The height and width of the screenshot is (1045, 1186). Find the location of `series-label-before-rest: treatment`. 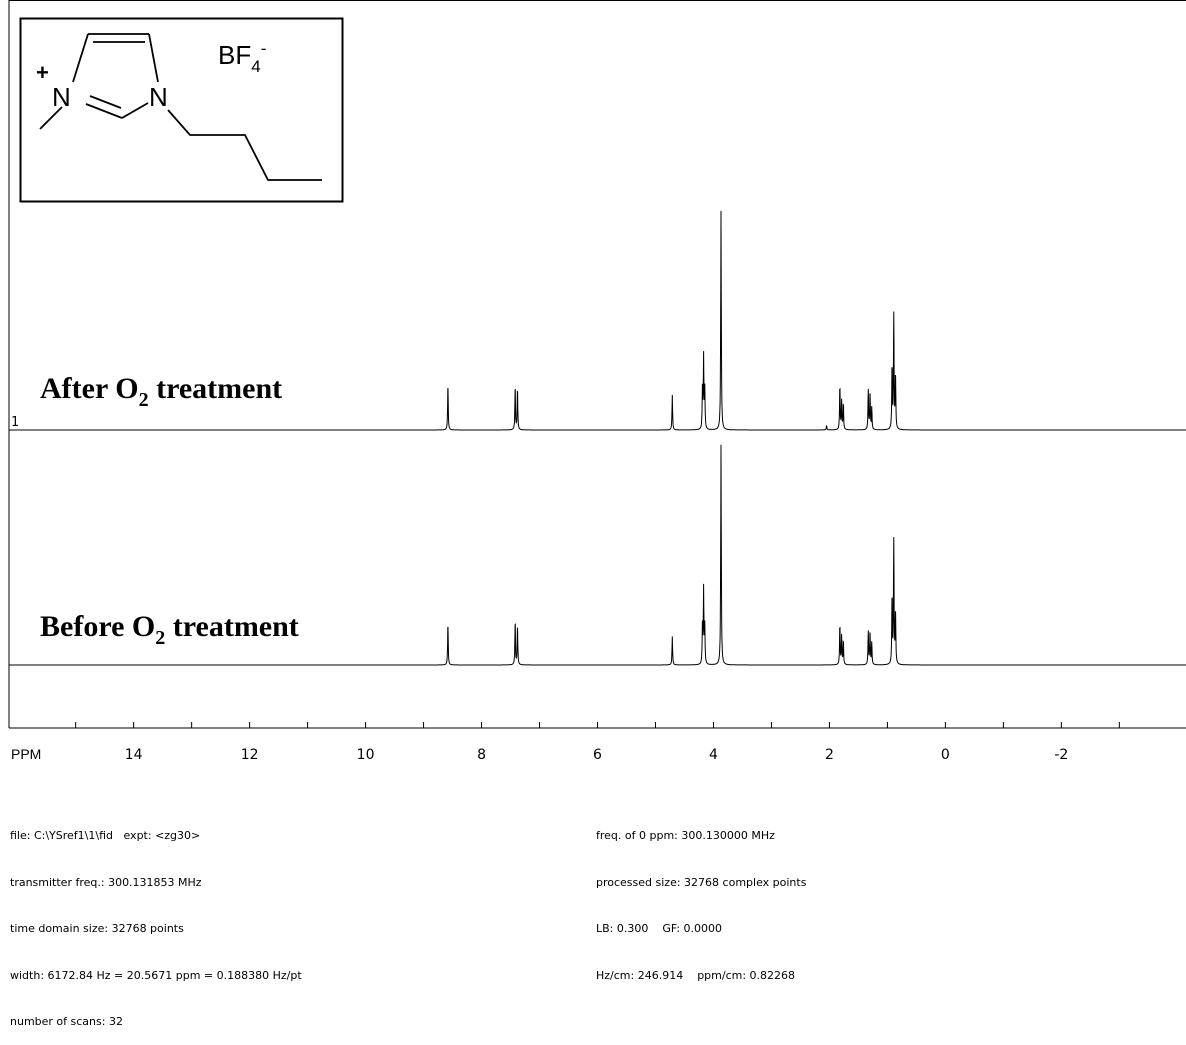

series-label-before-rest: treatment is located at coordinates (232, 626).